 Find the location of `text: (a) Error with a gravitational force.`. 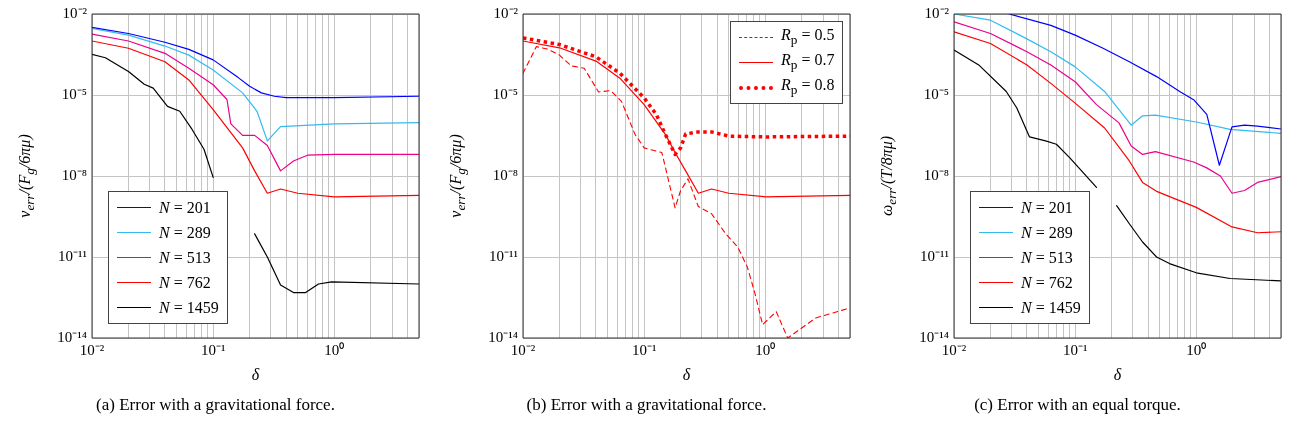

text: (a) Error with a gravitational force. is located at coordinates (215, 405).